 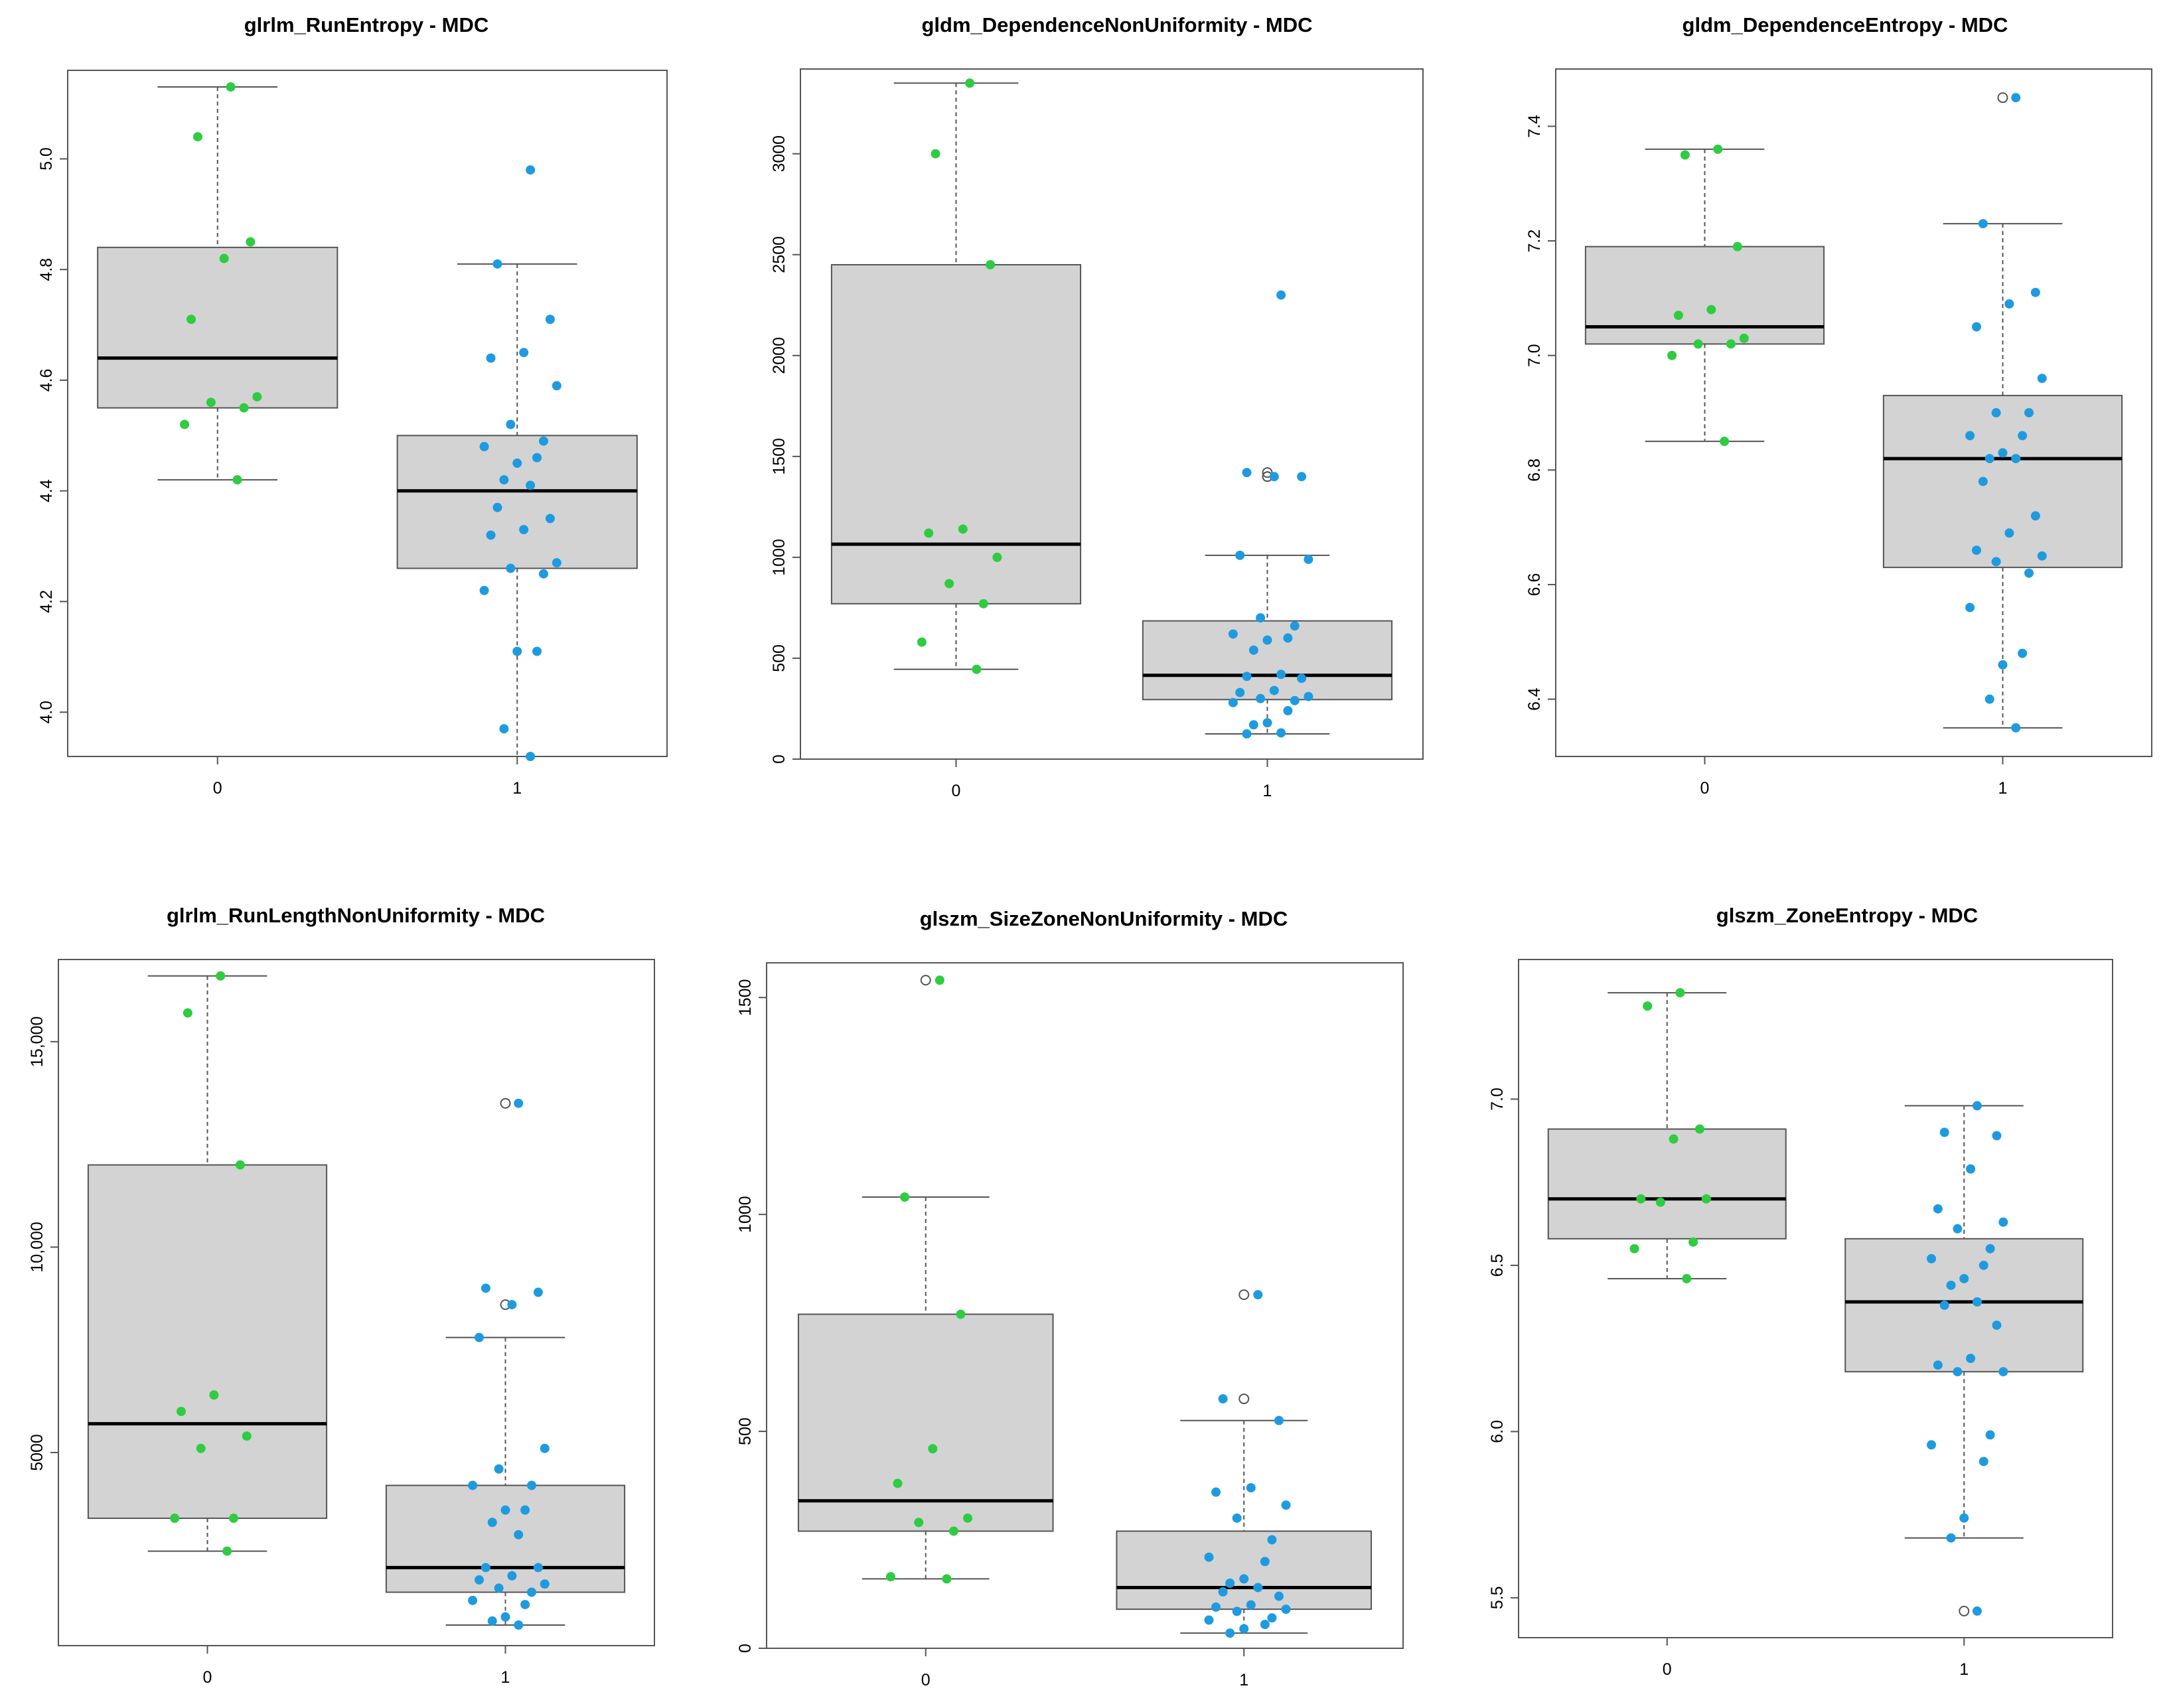 What do you see at coordinates (1534, 126) in the screenshot?
I see `y-tick-label: 7.4` at bounding box center [1534, 126].